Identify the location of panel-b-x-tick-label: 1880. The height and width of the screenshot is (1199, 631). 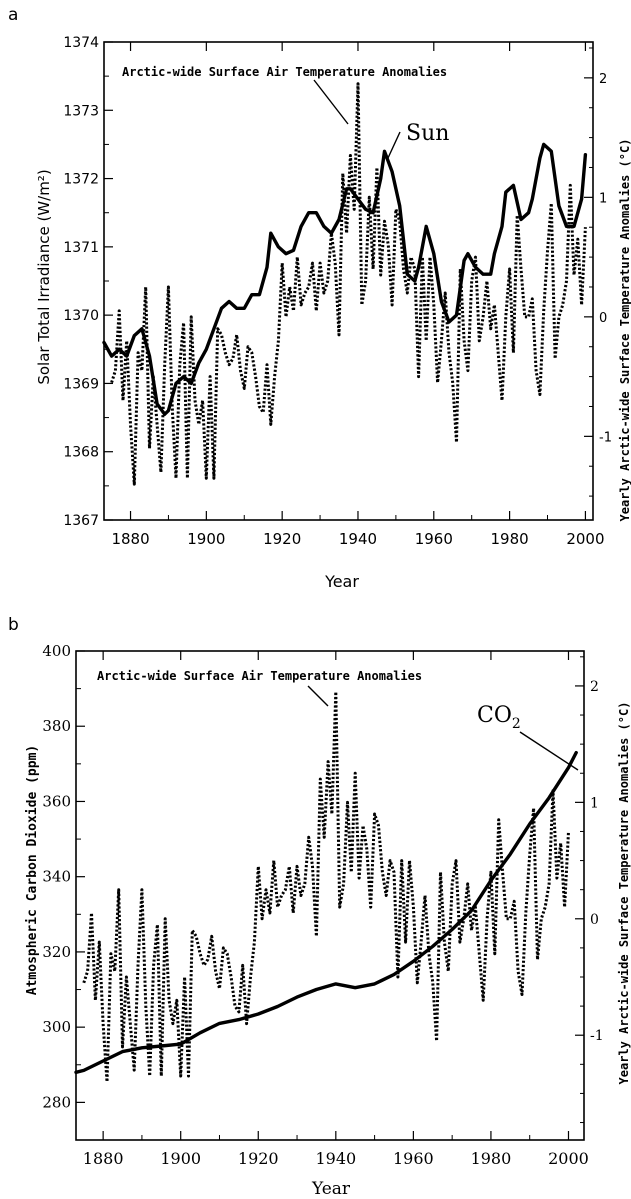
(103, 1158).